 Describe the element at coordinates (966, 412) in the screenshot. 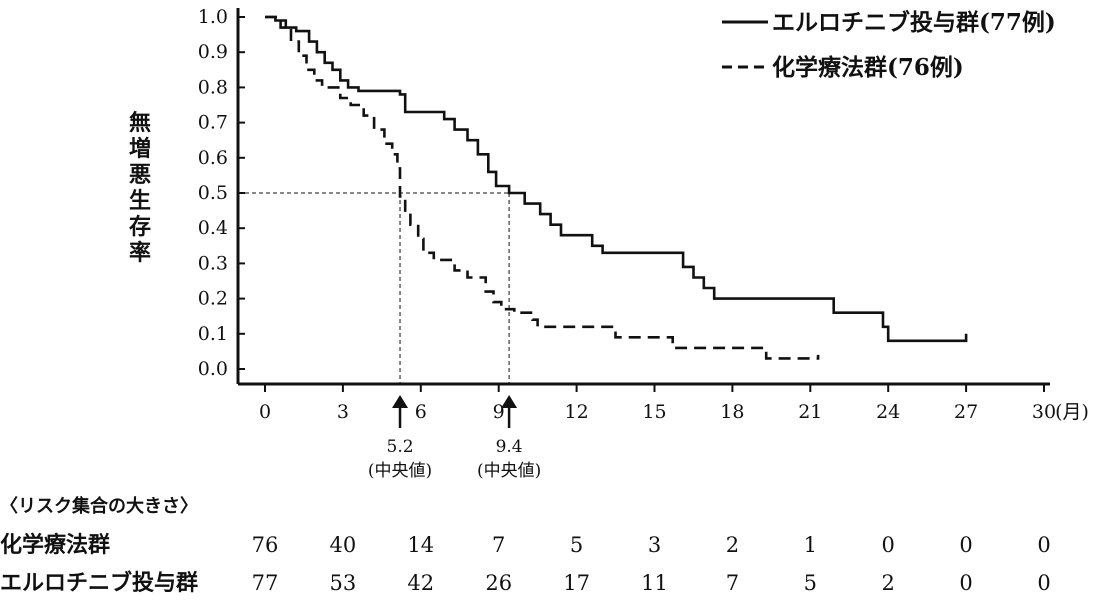

I see `x-tick-label: 27` at that location.